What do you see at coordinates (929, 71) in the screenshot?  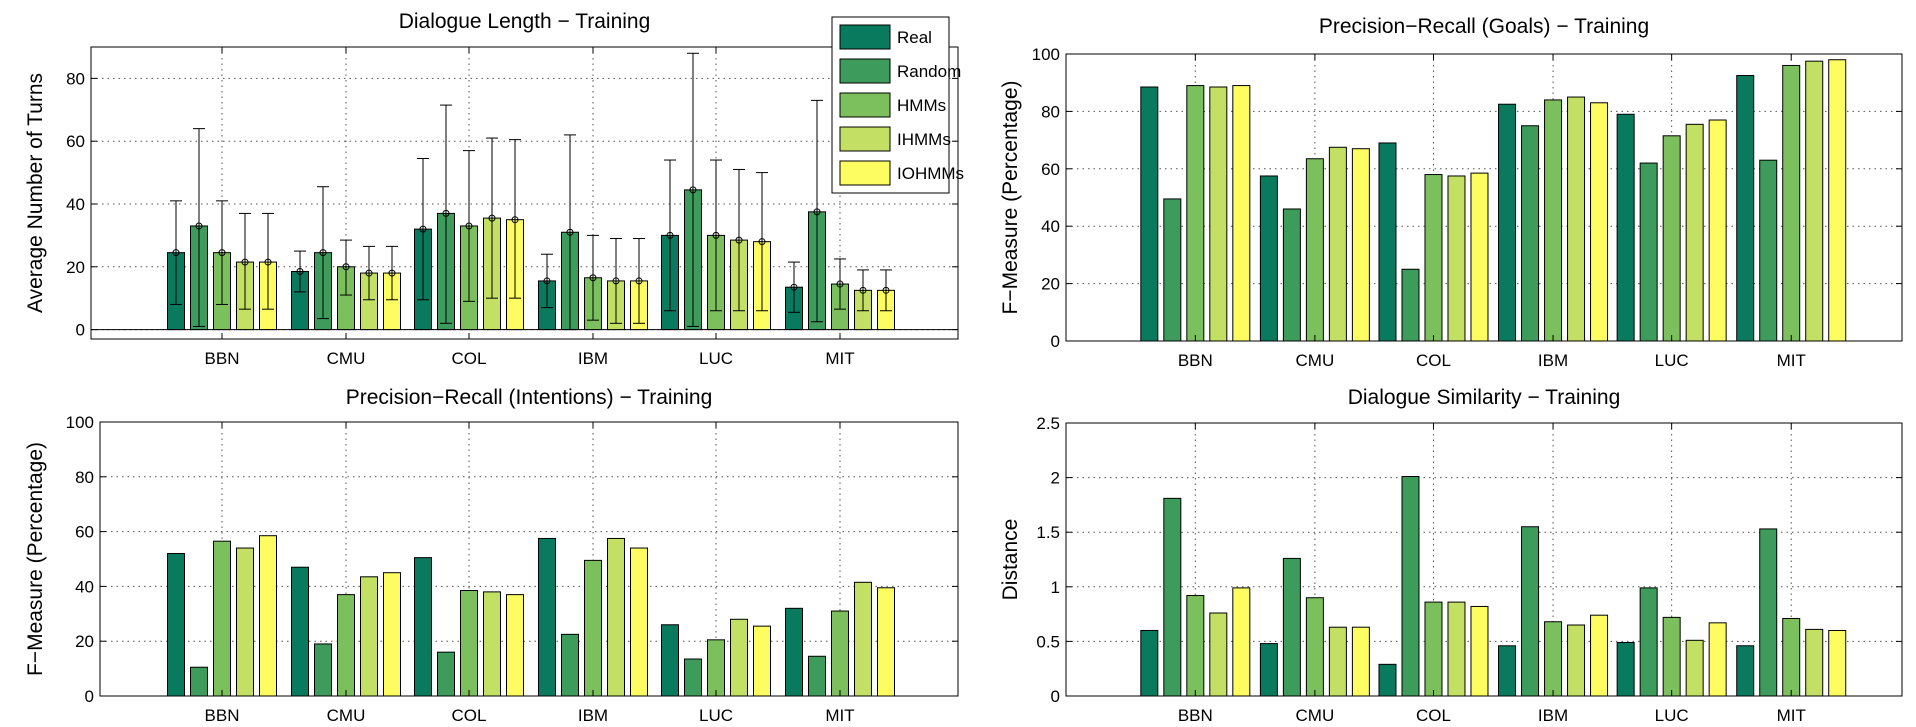 I see `legend-label: Random` at bounding box center [929, 71].